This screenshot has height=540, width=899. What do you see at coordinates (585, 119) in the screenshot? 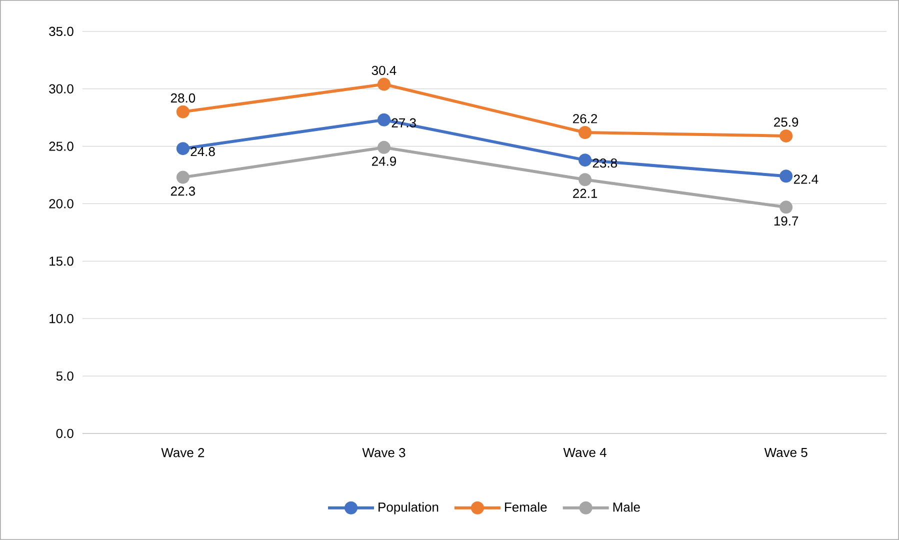
I see `data-label: 26.2` at bounding box center [585, 119].